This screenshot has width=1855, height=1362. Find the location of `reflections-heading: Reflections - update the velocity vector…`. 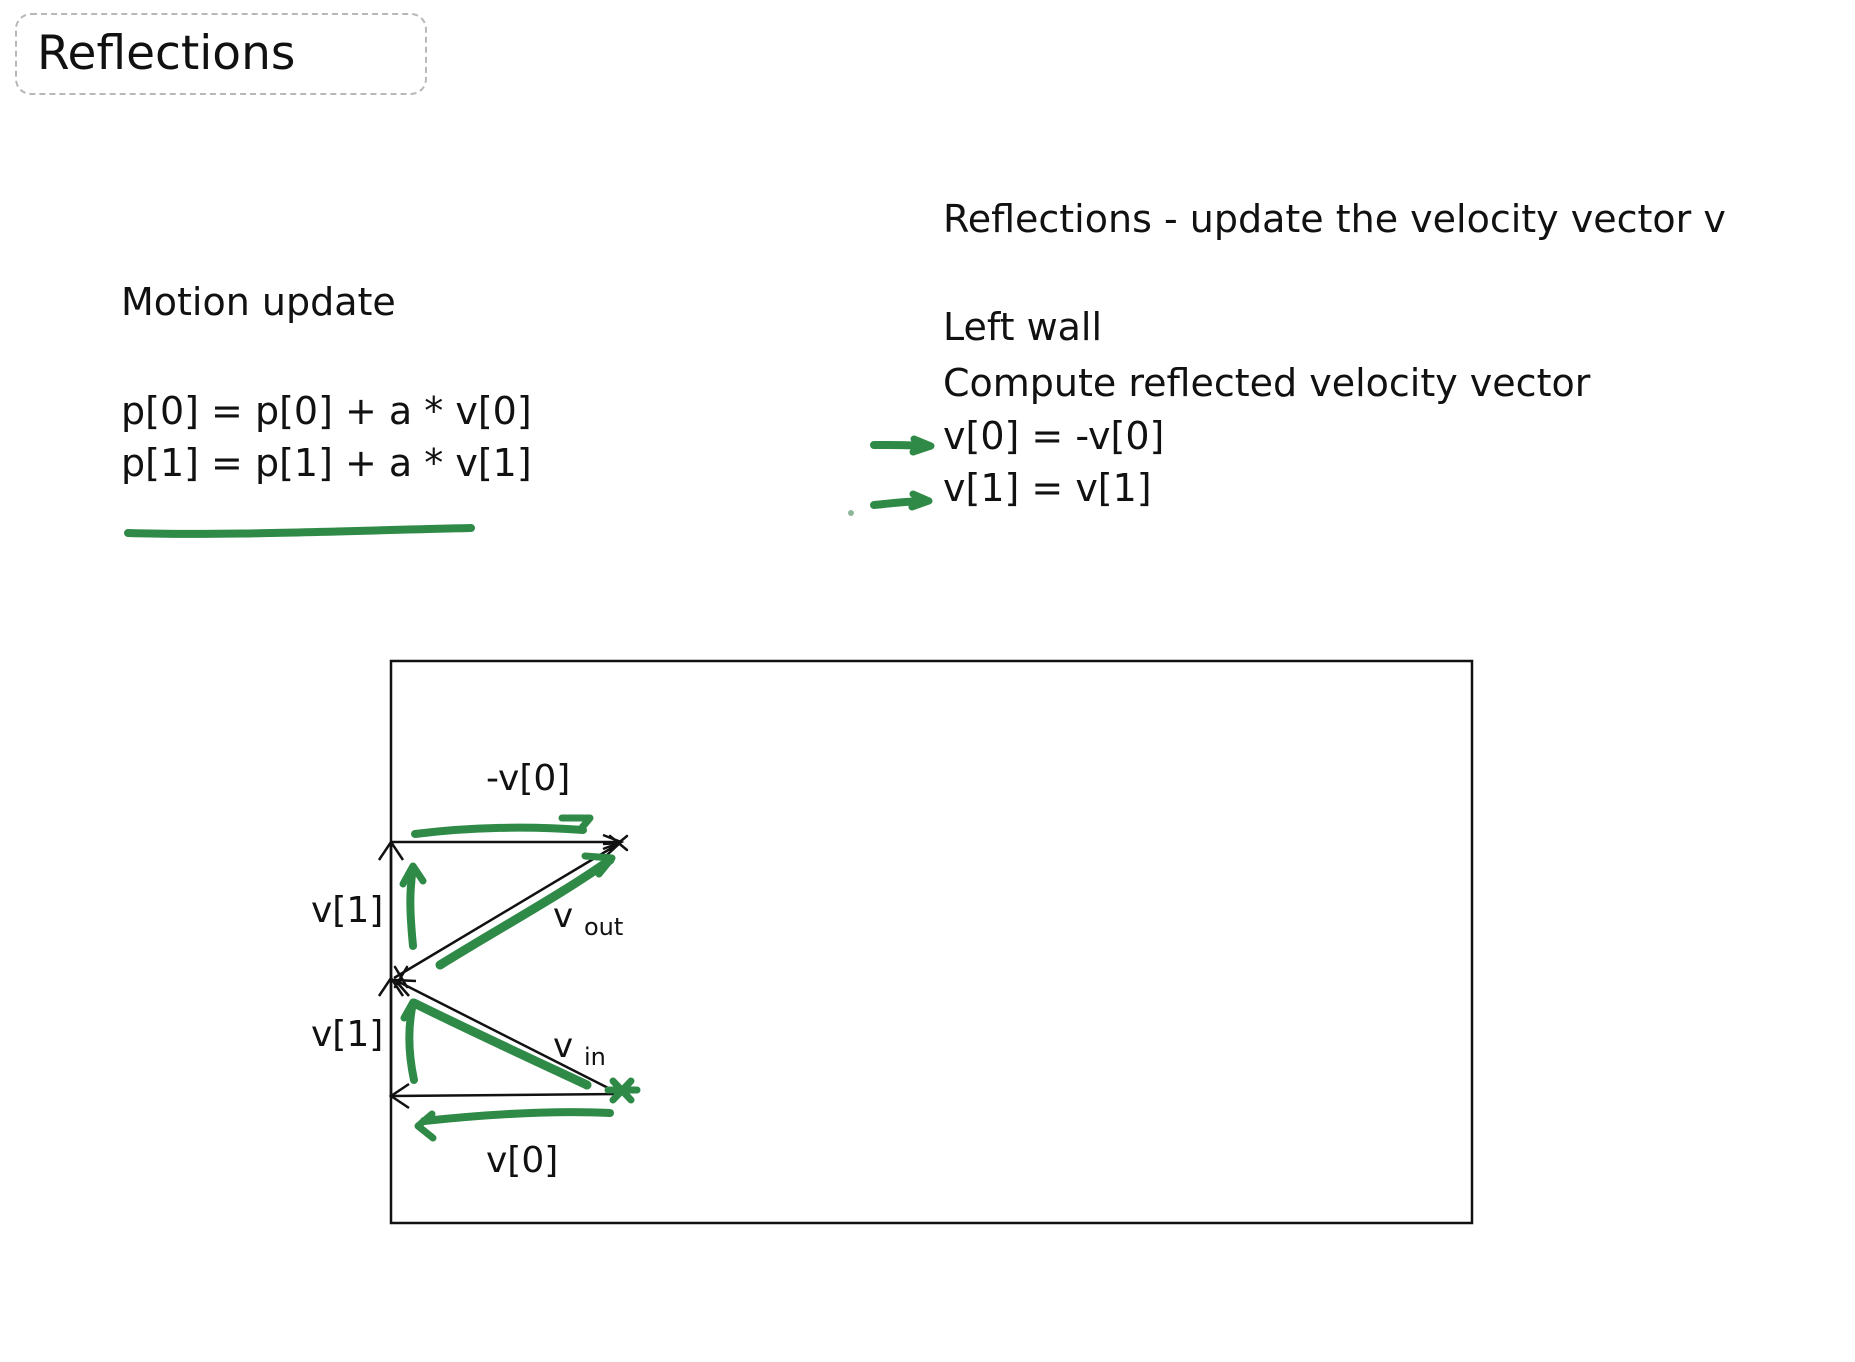

reflections-heading: Reflections - update the velocity vector… is located at coordinates (1334, 219).